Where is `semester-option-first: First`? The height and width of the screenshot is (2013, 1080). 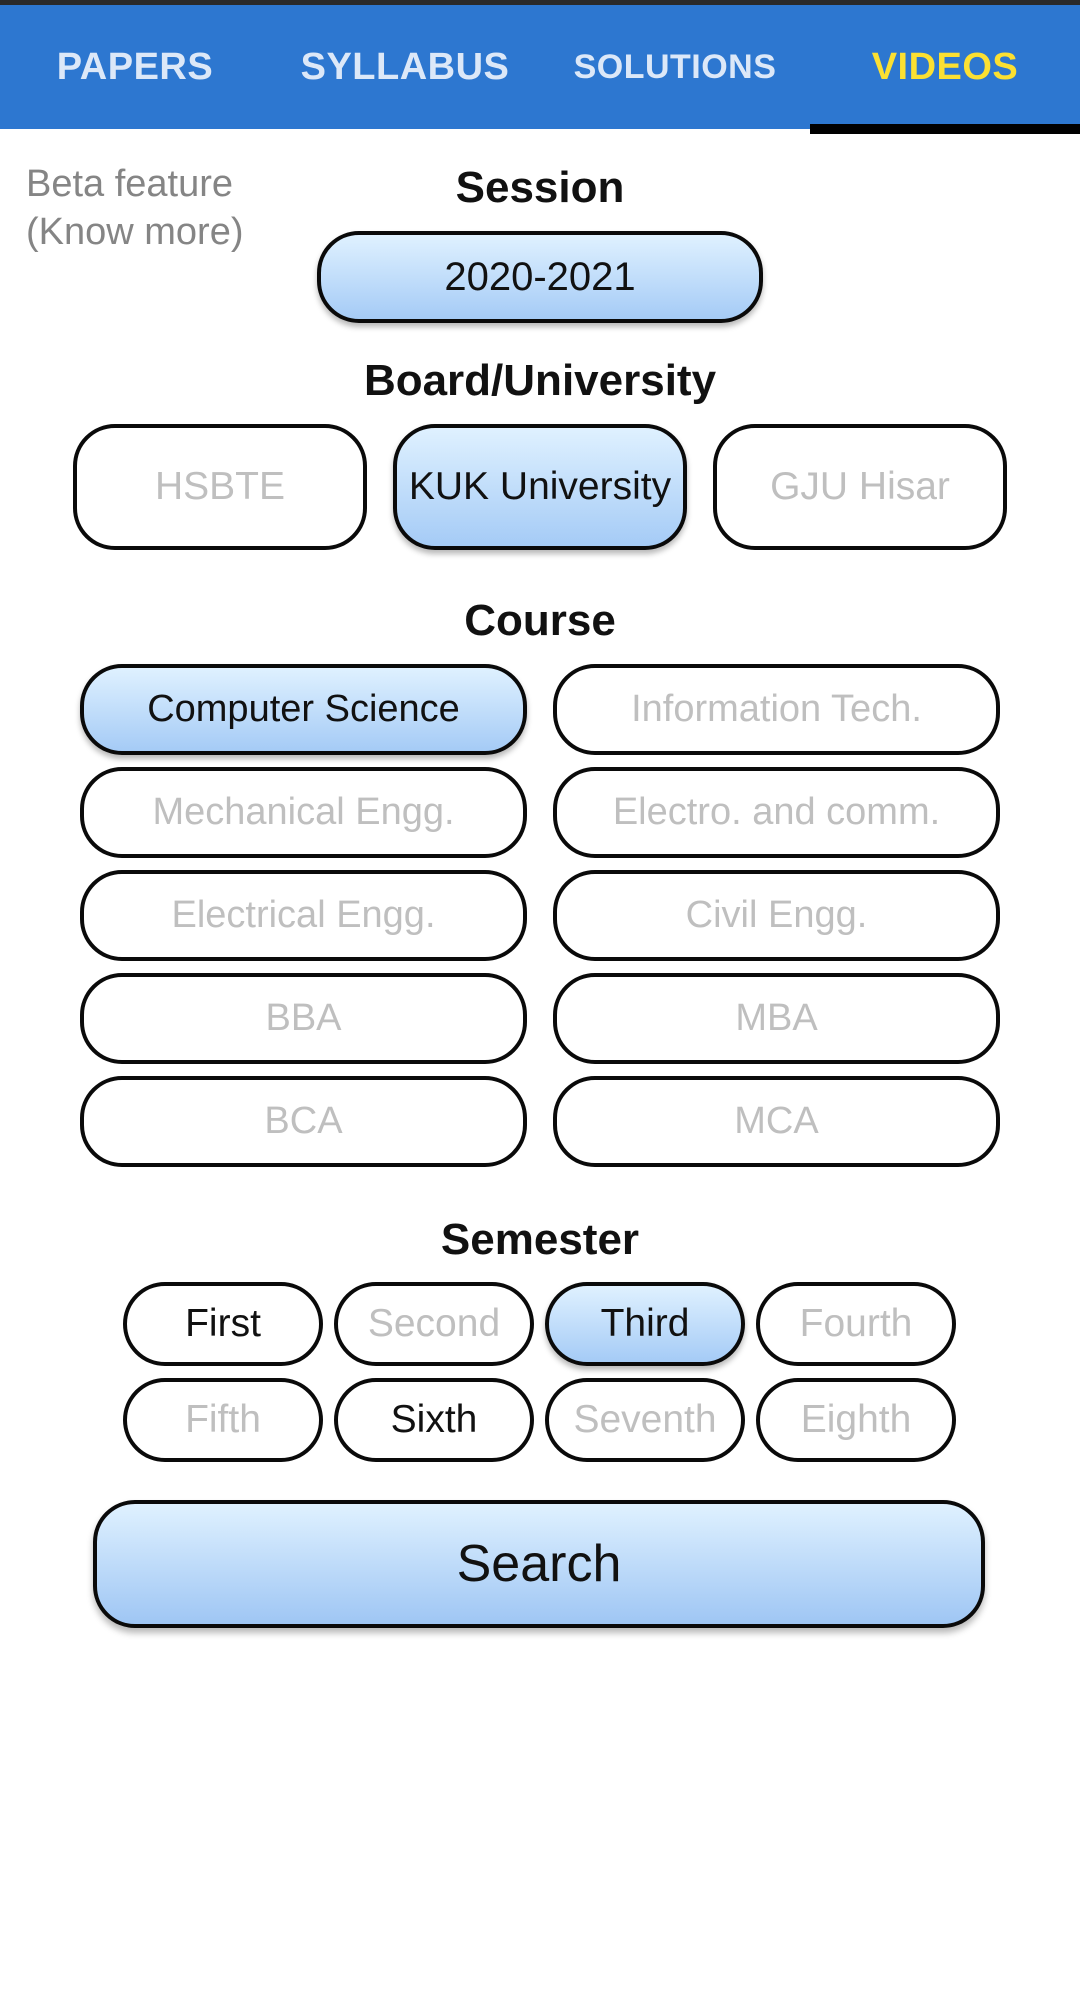 semester-option-first: First is located at coordinates (223, 1324).